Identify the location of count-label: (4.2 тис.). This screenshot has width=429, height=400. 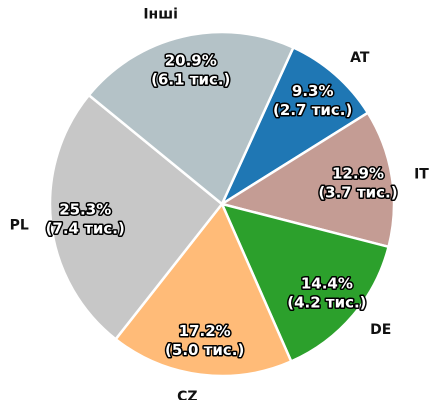
(326, 303).